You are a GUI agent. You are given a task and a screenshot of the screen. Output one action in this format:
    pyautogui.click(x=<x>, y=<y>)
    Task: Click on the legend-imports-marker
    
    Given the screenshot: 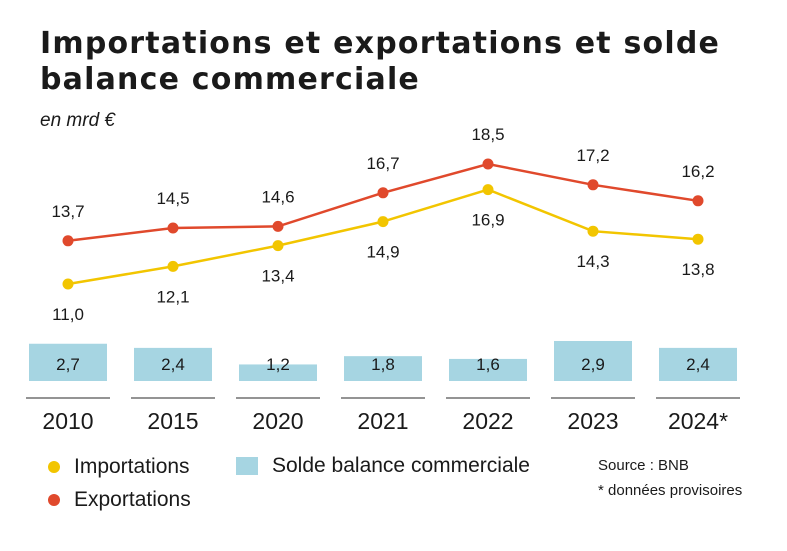 What is the action you would take?
    pyautogui.click(x=54, y=467)
    